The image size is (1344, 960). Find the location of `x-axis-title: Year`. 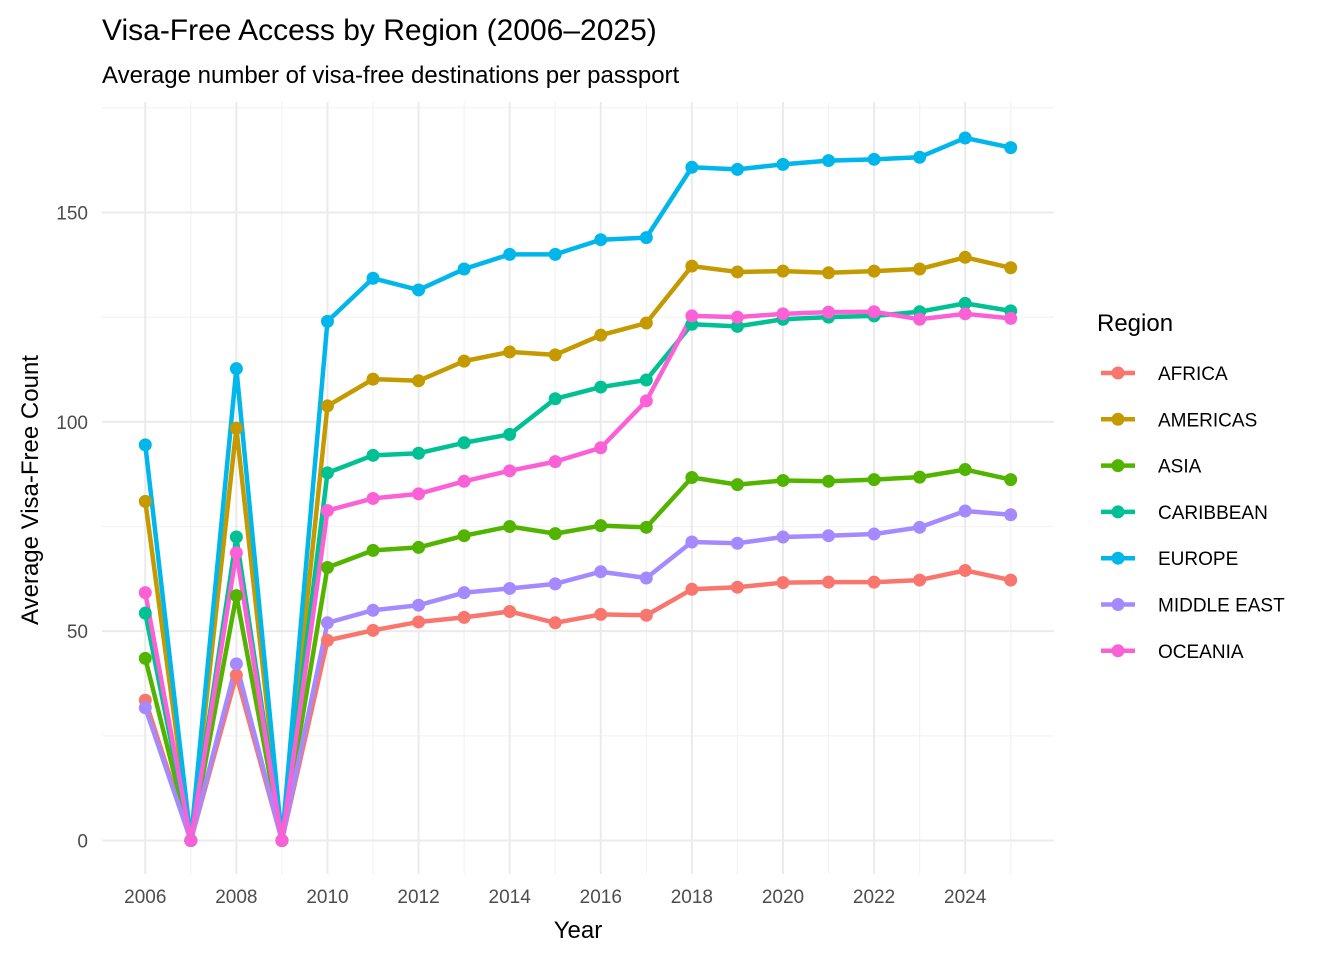

x-axis-title: Year is located at coordinates (578, 930).